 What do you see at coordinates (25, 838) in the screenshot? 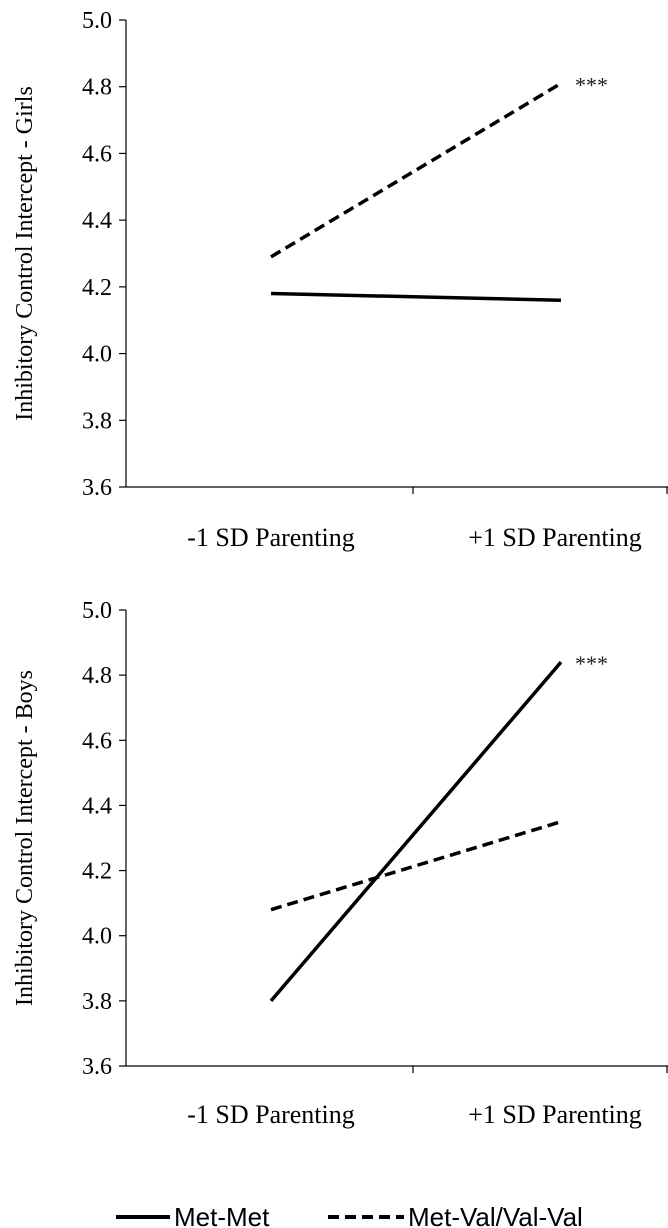
I see `y-axis-title: Inhibitory Control Intercept - Boys` at bounding box center [25, 838].